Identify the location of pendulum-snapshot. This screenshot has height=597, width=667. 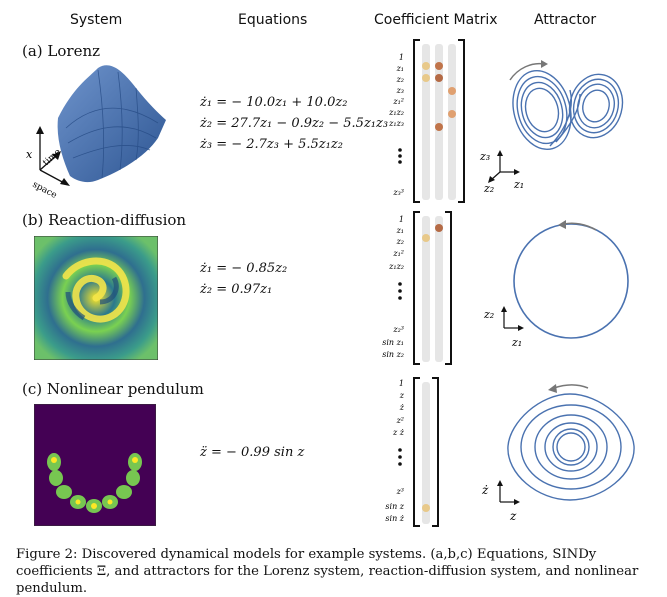
(95, 465).